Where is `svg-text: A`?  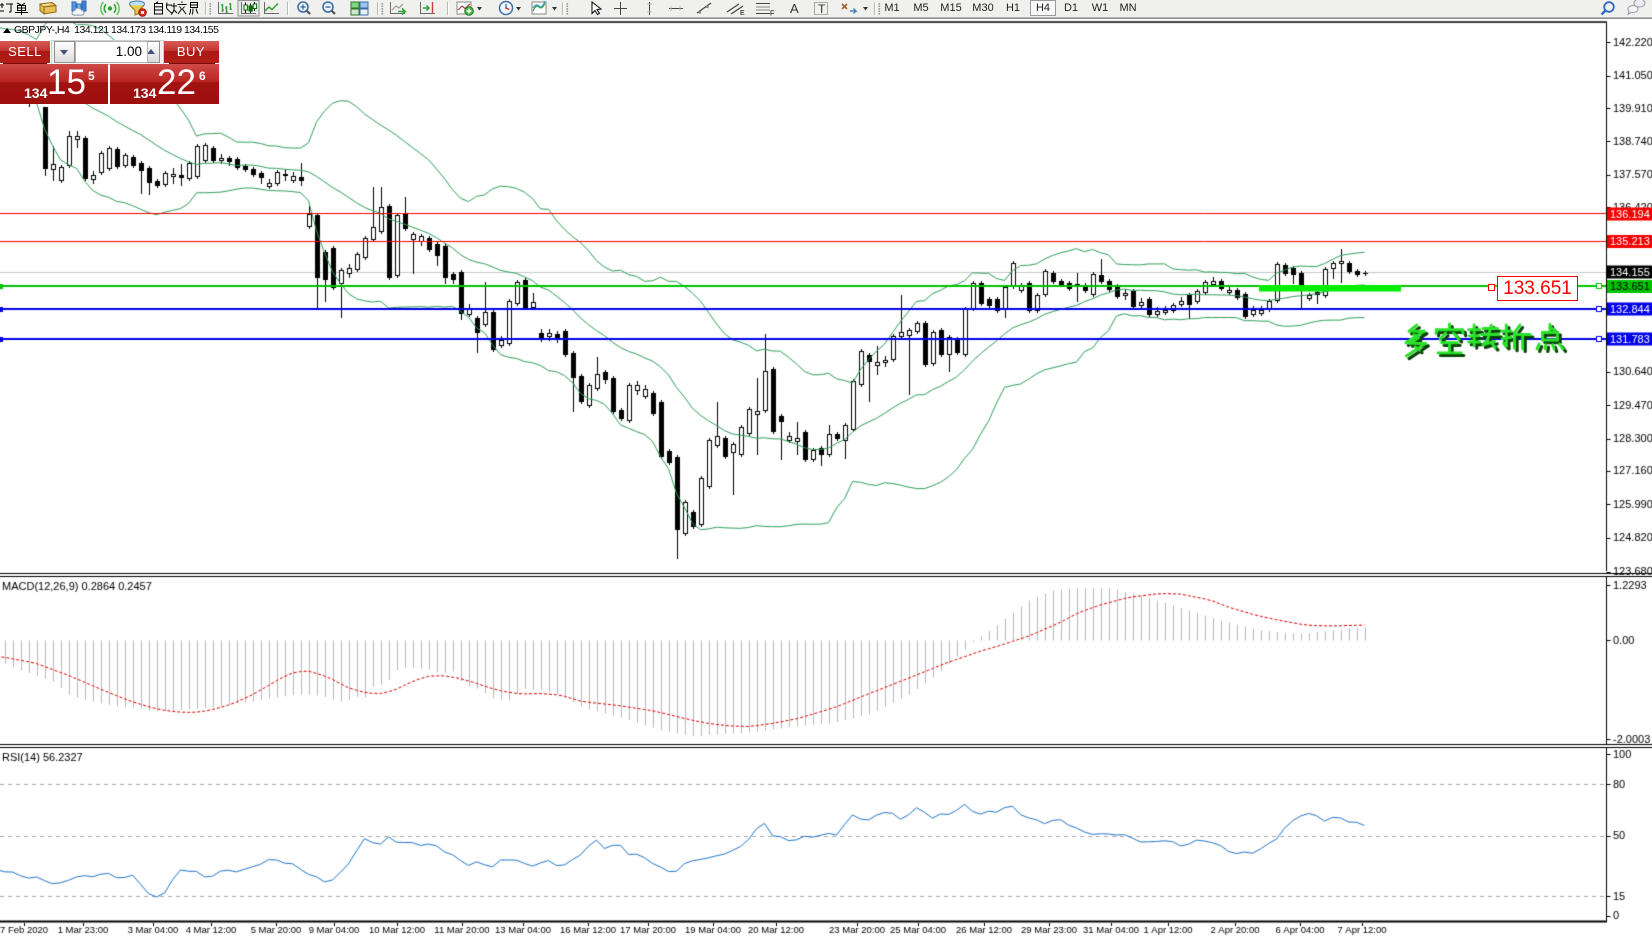 svg-text: A is located at coordinates (794, 8).